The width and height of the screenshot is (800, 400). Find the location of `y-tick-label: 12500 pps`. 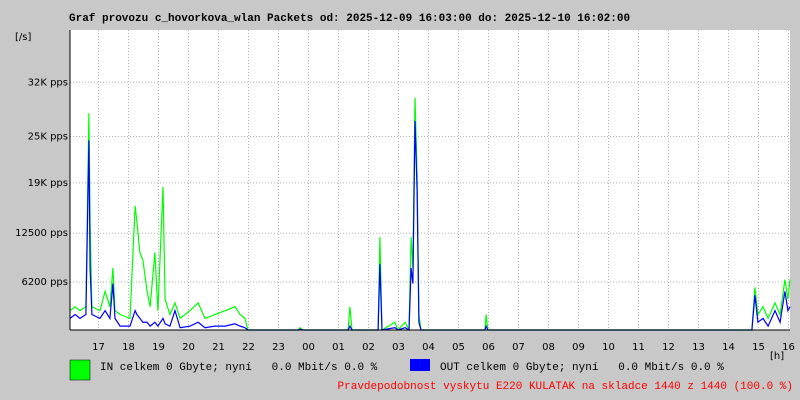

y-tick-label: 12500 pps is located at coordinates (41, 233).